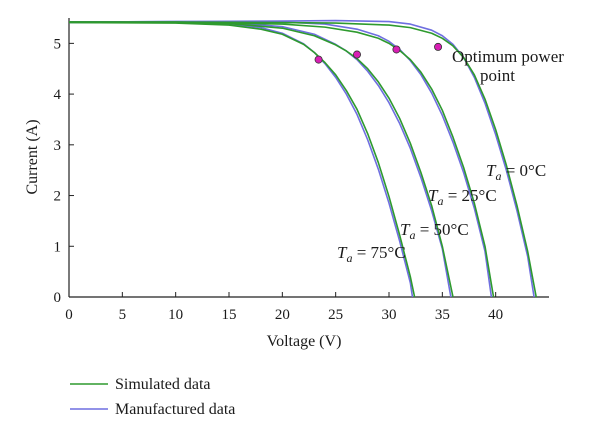 The width and height of the screenshot is (600, 441). I want to click on label-ta-0c-prefix: T, so click(491, 170).